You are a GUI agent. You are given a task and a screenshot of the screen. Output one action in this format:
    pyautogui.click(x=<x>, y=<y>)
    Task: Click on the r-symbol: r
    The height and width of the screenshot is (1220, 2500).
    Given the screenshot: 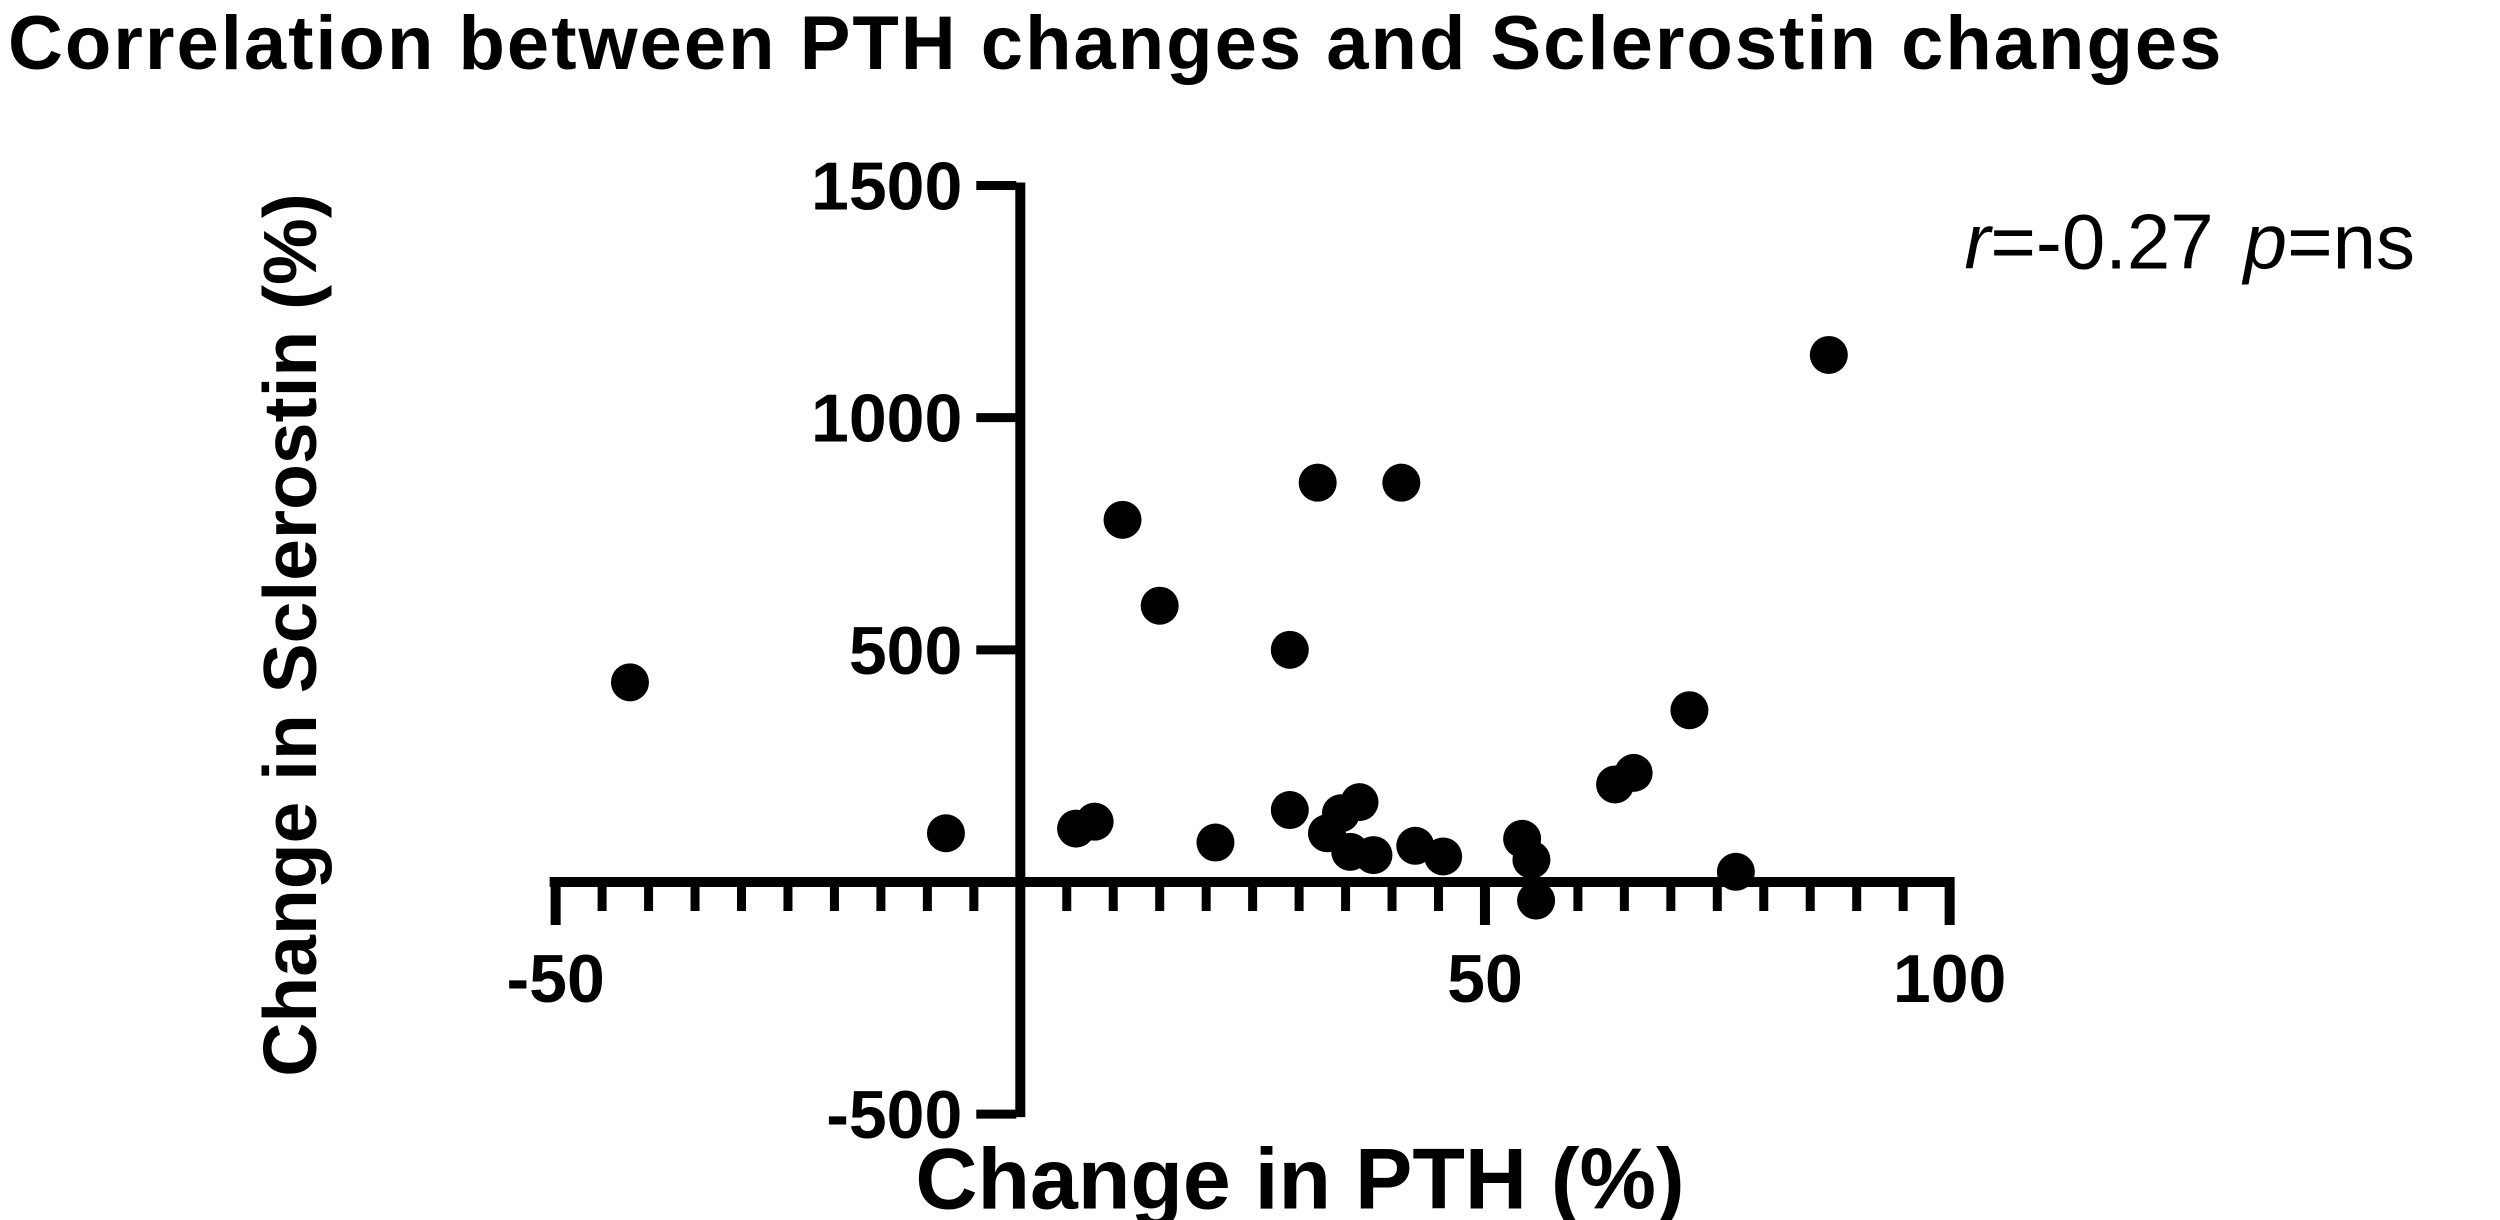 What is the action you would take?
    pyautogui.click(x=1977, y=241)
    